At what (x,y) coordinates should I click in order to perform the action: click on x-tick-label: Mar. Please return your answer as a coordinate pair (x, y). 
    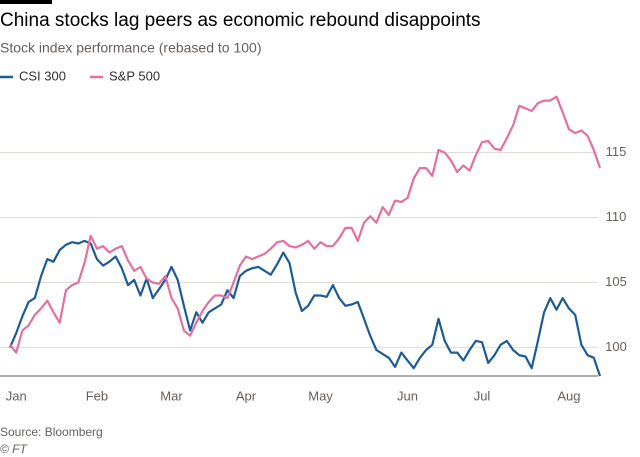
    Looking at the image, I should click on (171, 395).